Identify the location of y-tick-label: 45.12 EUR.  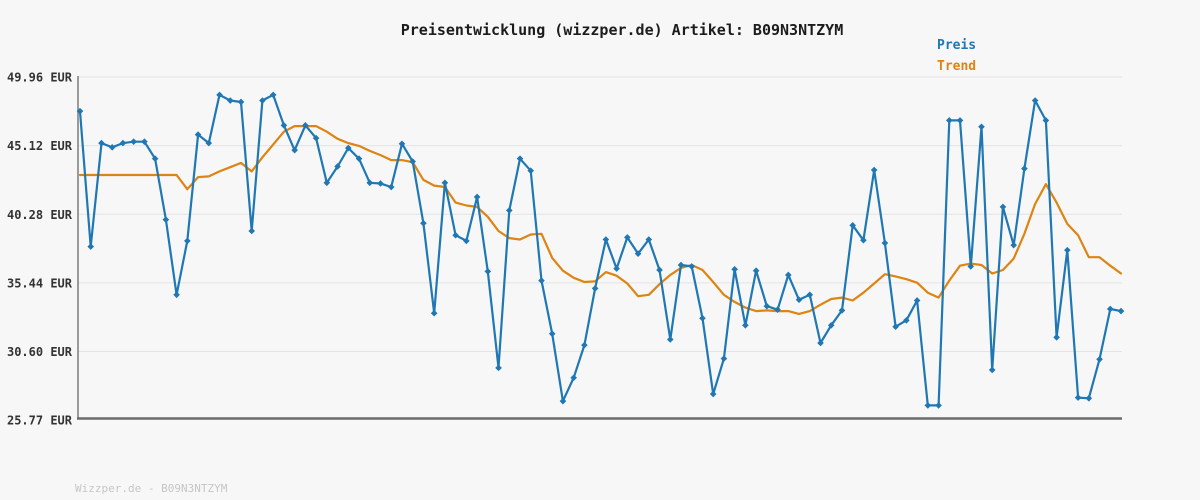
(40, 146).